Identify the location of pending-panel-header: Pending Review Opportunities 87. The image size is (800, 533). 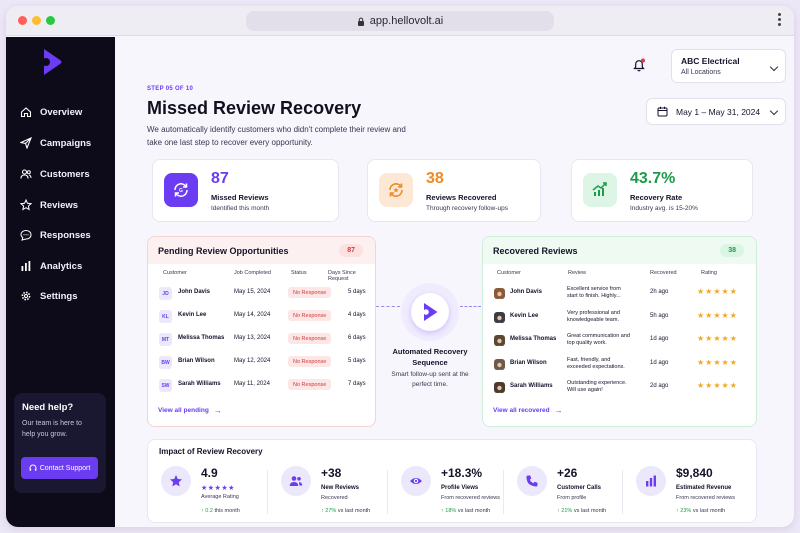
(261, 250).